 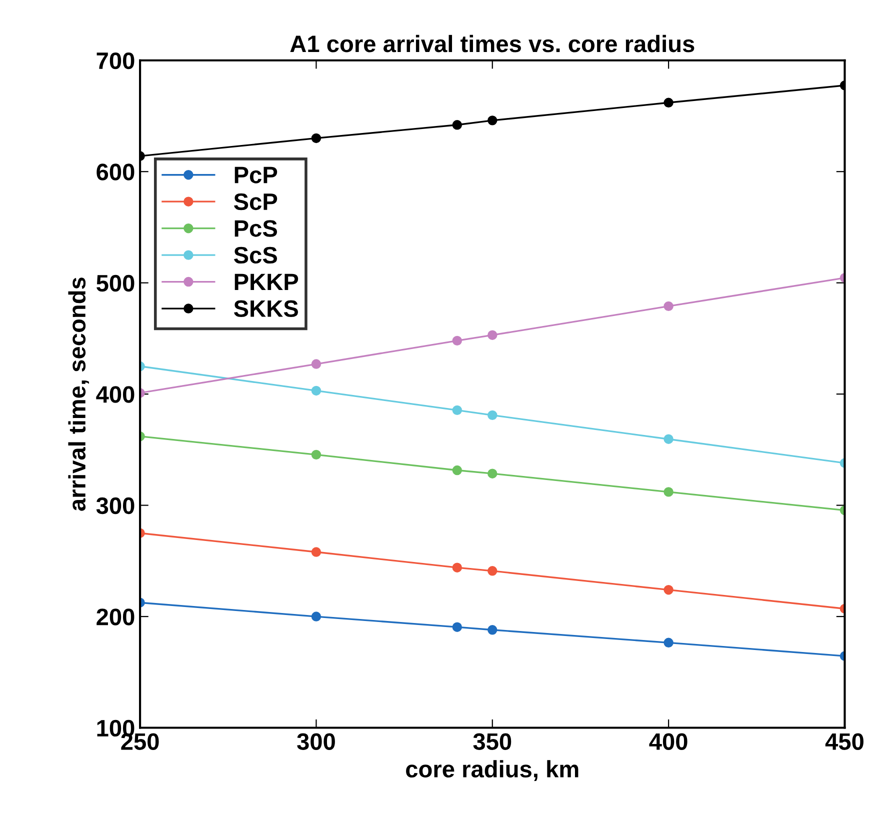 I want to click on legend-label: PKKP, so click(x=266, y=282).